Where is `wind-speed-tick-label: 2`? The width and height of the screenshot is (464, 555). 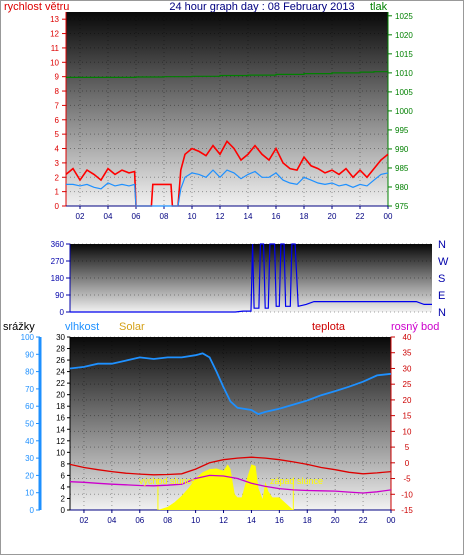 wind-speed-tick-label: 2 is located at coordinates (57, 177).